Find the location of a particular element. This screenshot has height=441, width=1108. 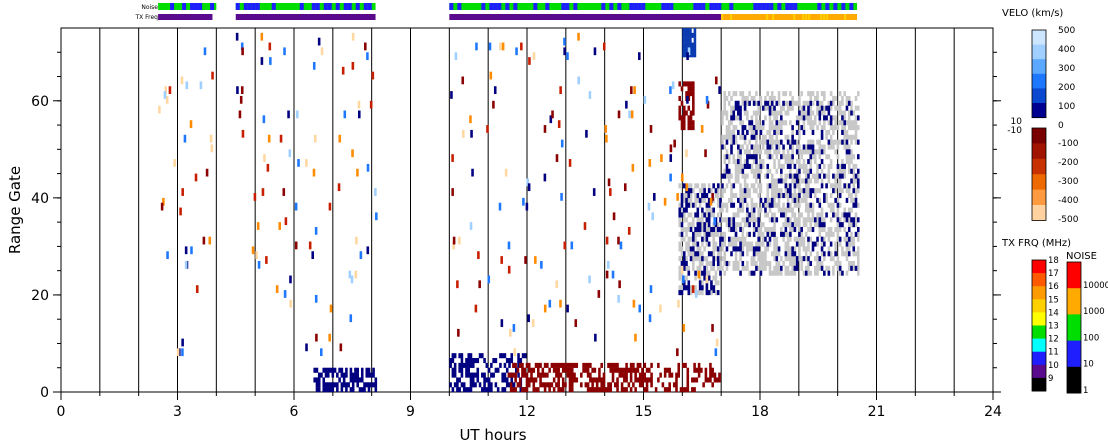

noise-legend-tick: 10 is located at coordinates (1088, 365).